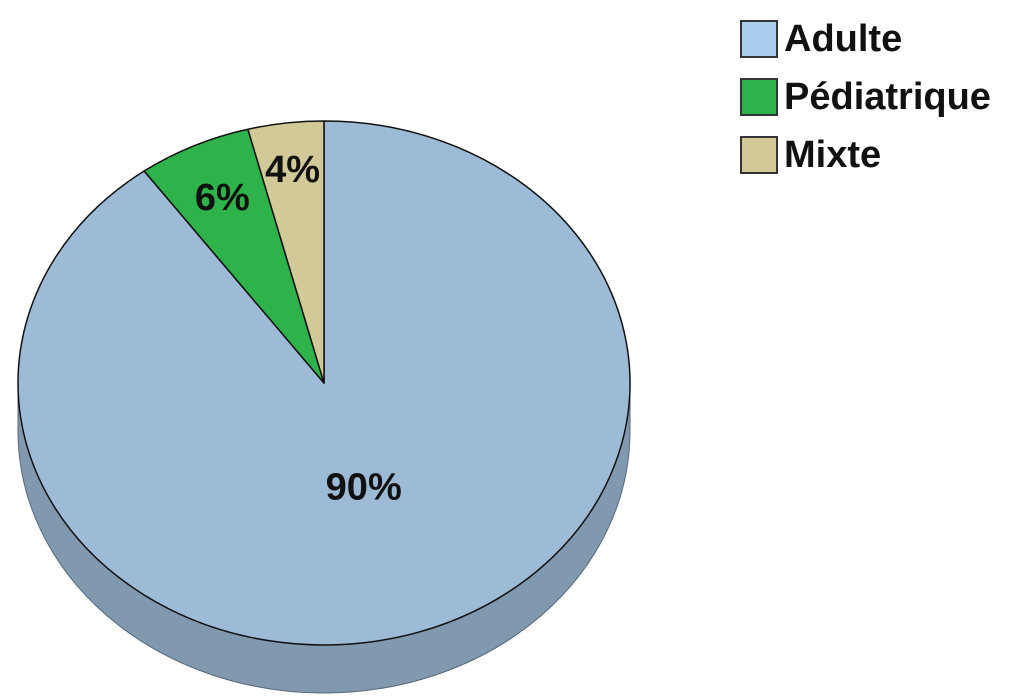 The image size is (1024, 697). Describe the element at coordinates (887, 97) in the screenshot. I see `legend-label-pediatrique: Pédiatrique` at that location.